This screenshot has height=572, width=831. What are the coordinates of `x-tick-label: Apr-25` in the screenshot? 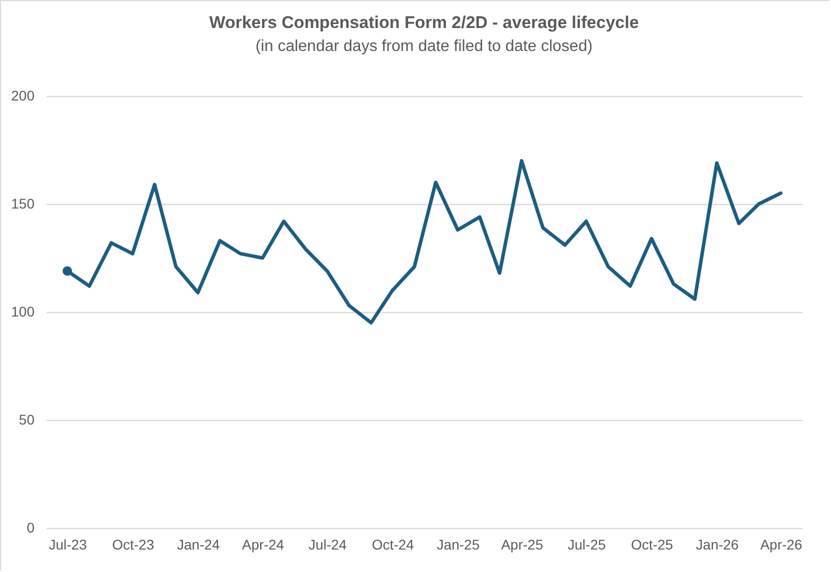 It's located at (522, 544).